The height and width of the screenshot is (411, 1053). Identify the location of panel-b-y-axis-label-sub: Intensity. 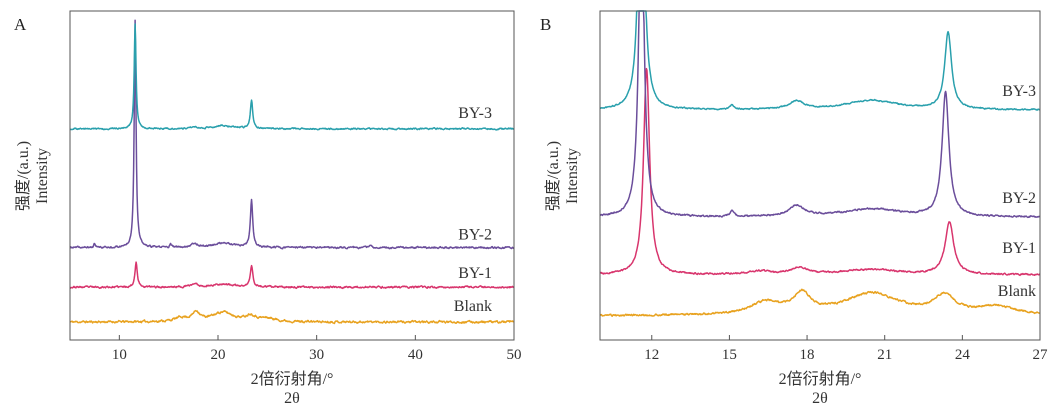
(572, 176).